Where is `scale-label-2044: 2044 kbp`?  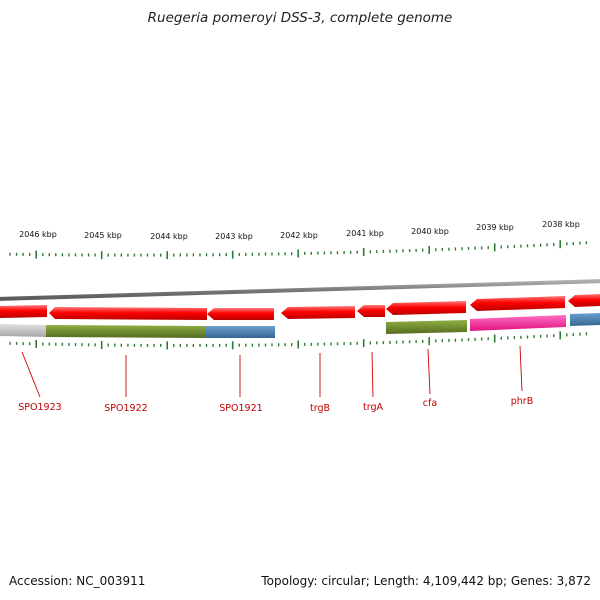
scale-label-2044: 2044 kbp is located at coordinates (169, 236).